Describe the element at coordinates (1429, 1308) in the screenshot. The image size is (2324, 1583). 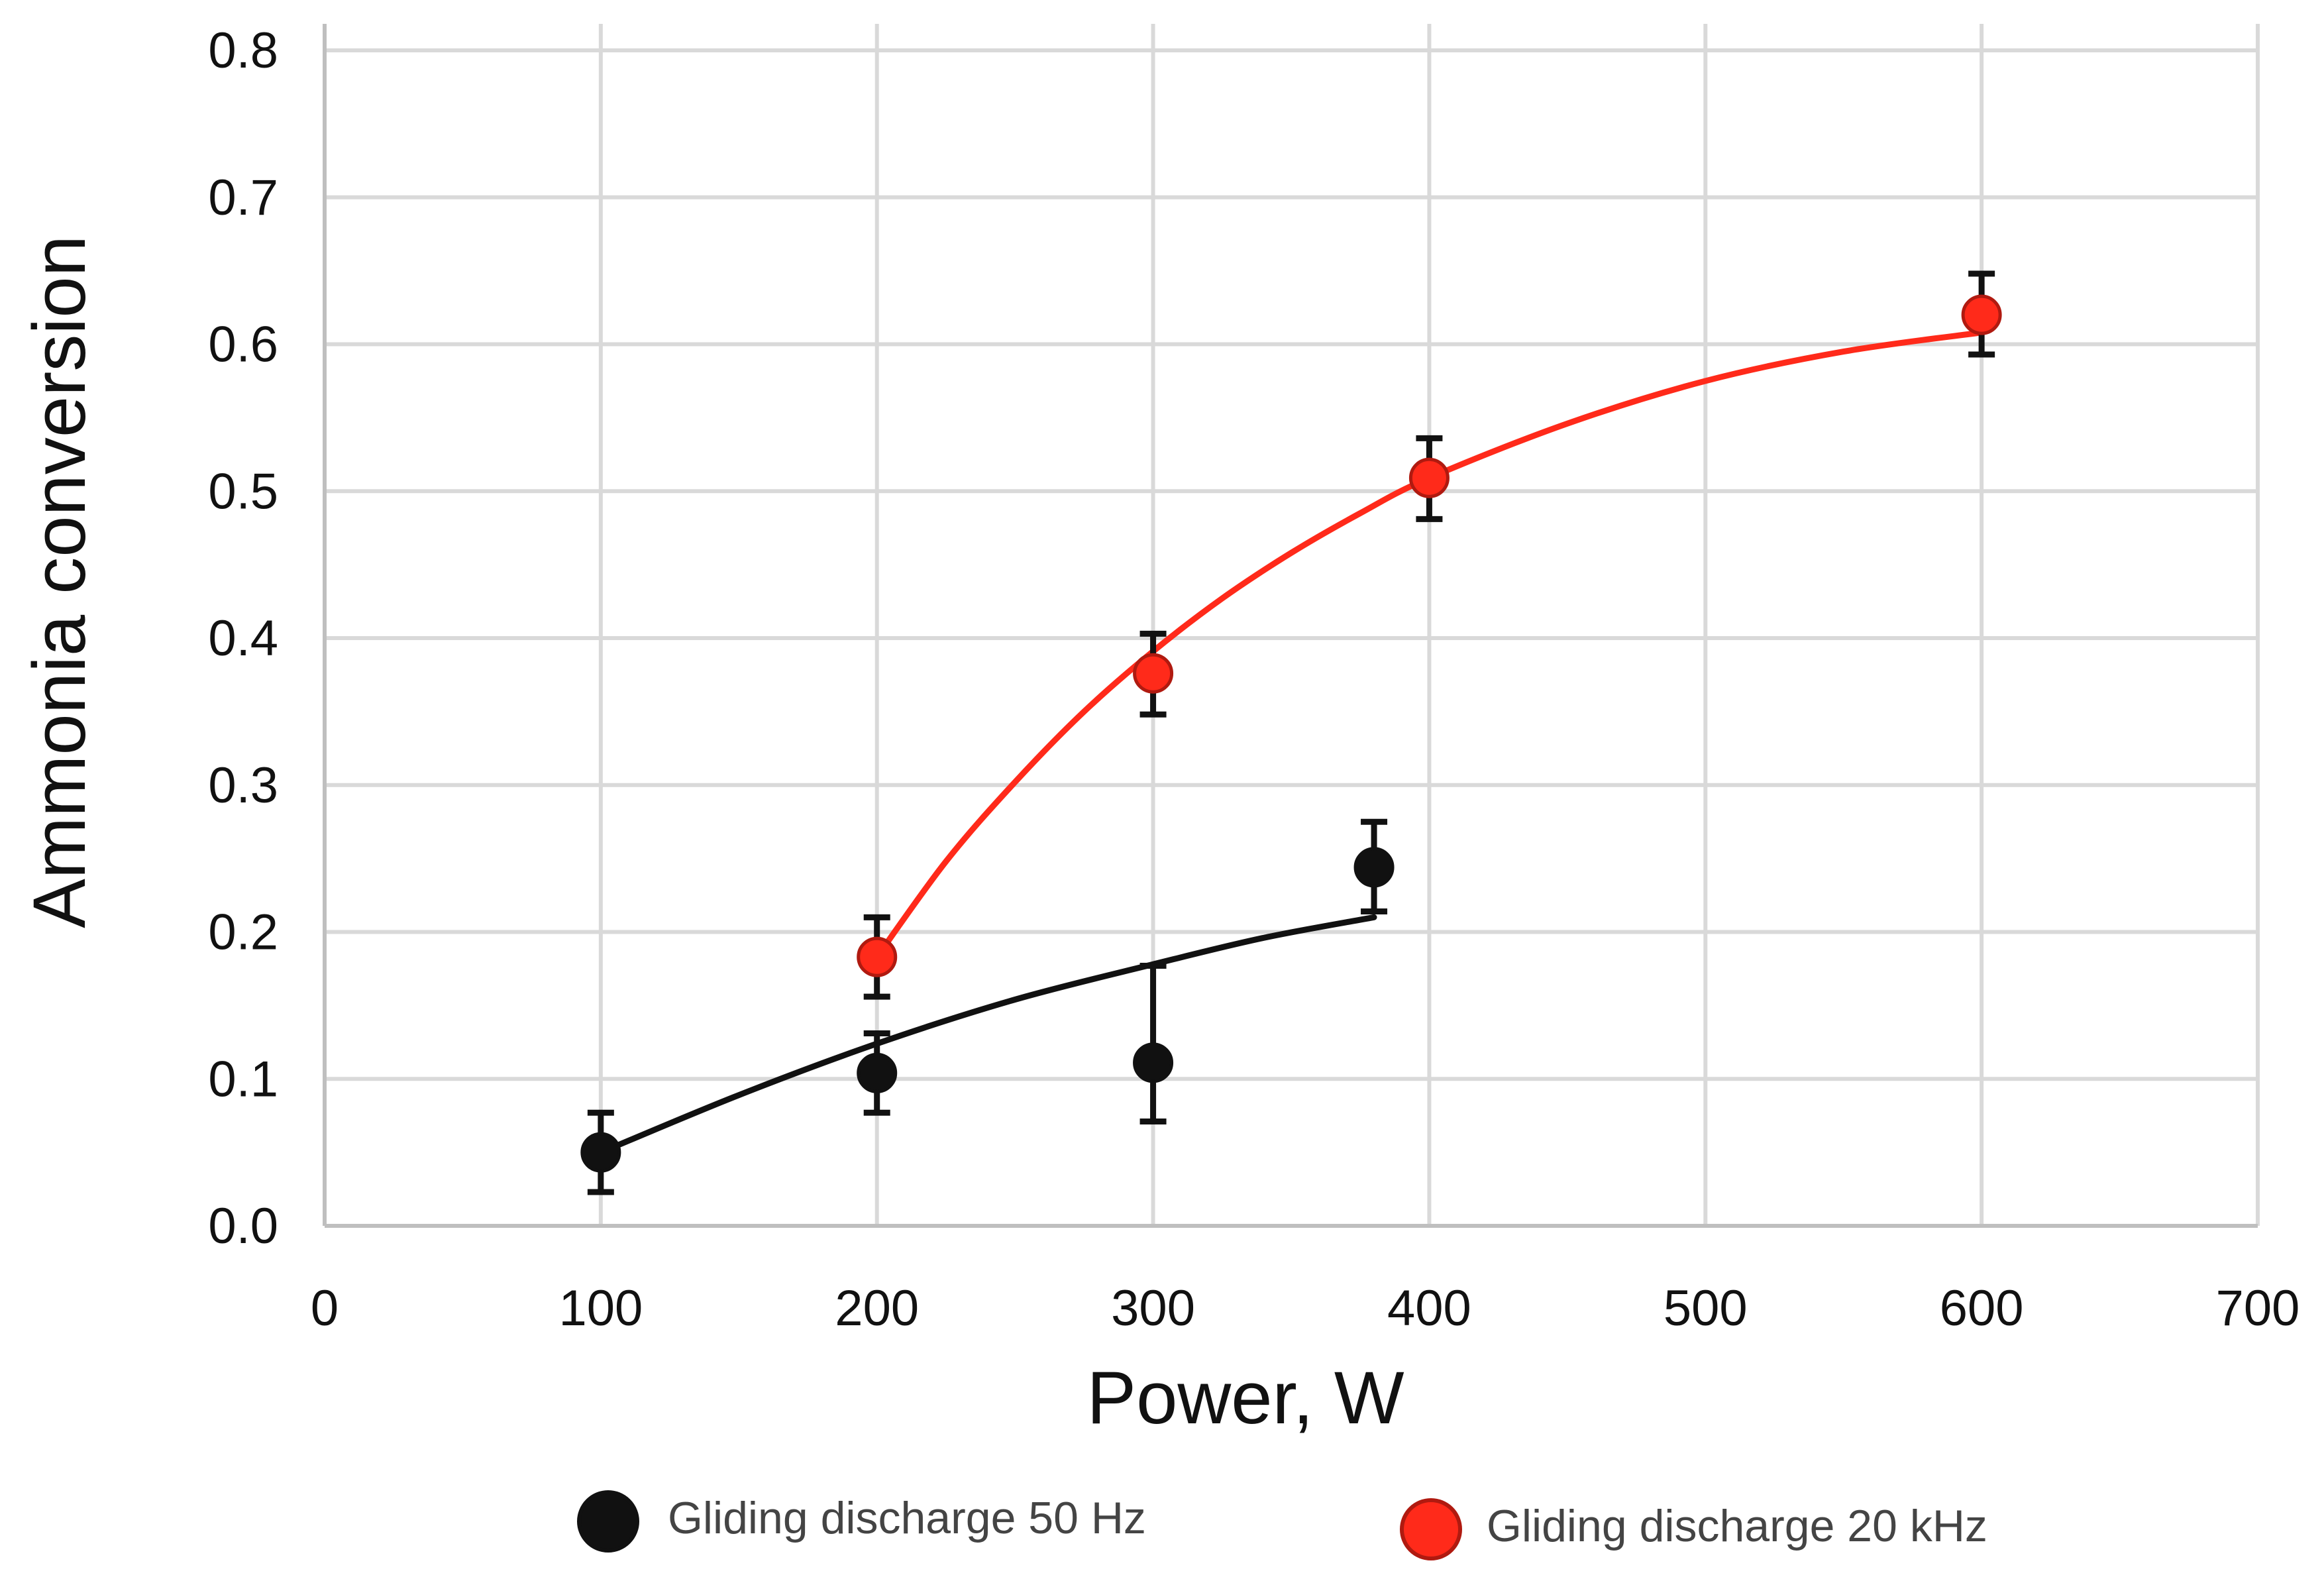
I see `x-tick-label: 400` at that location.